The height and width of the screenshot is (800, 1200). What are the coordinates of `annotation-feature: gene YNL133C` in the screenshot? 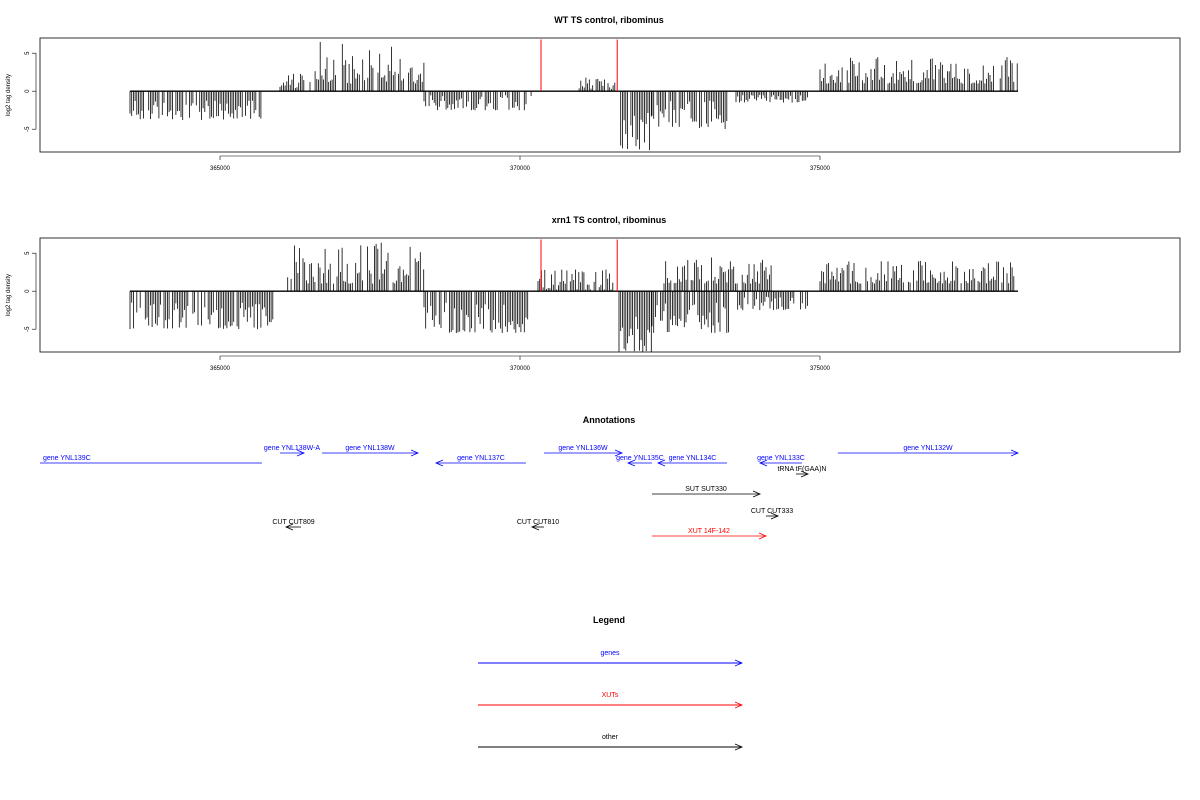 It's located at (781, 461).